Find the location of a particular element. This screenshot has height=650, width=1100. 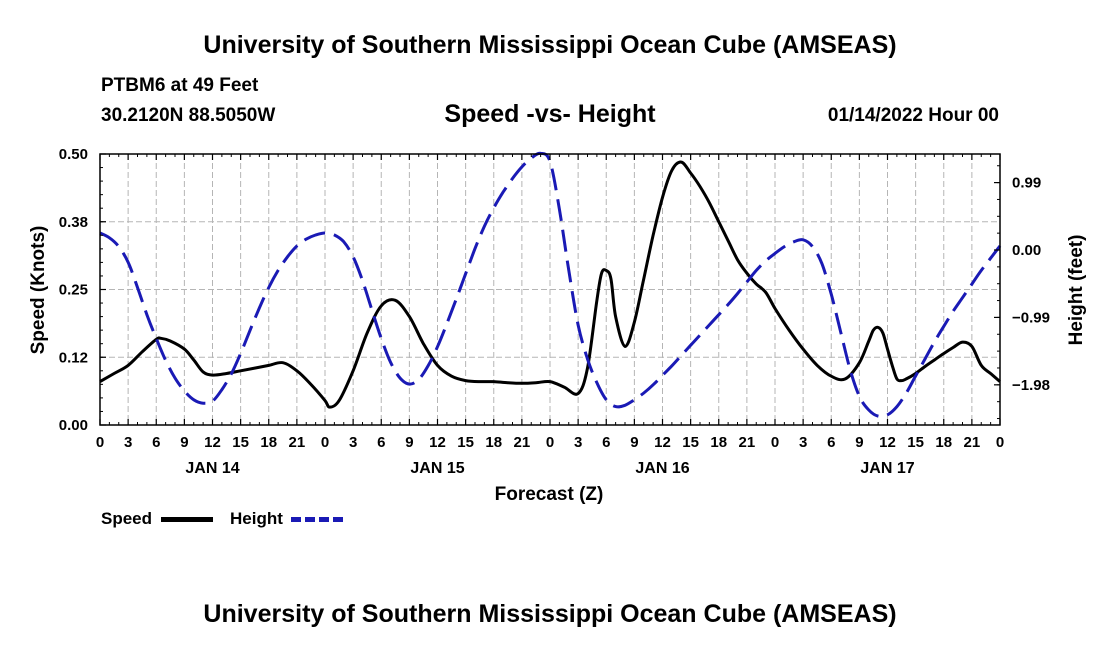

day-label: JAN 15 is located at coordinates (437, 468).